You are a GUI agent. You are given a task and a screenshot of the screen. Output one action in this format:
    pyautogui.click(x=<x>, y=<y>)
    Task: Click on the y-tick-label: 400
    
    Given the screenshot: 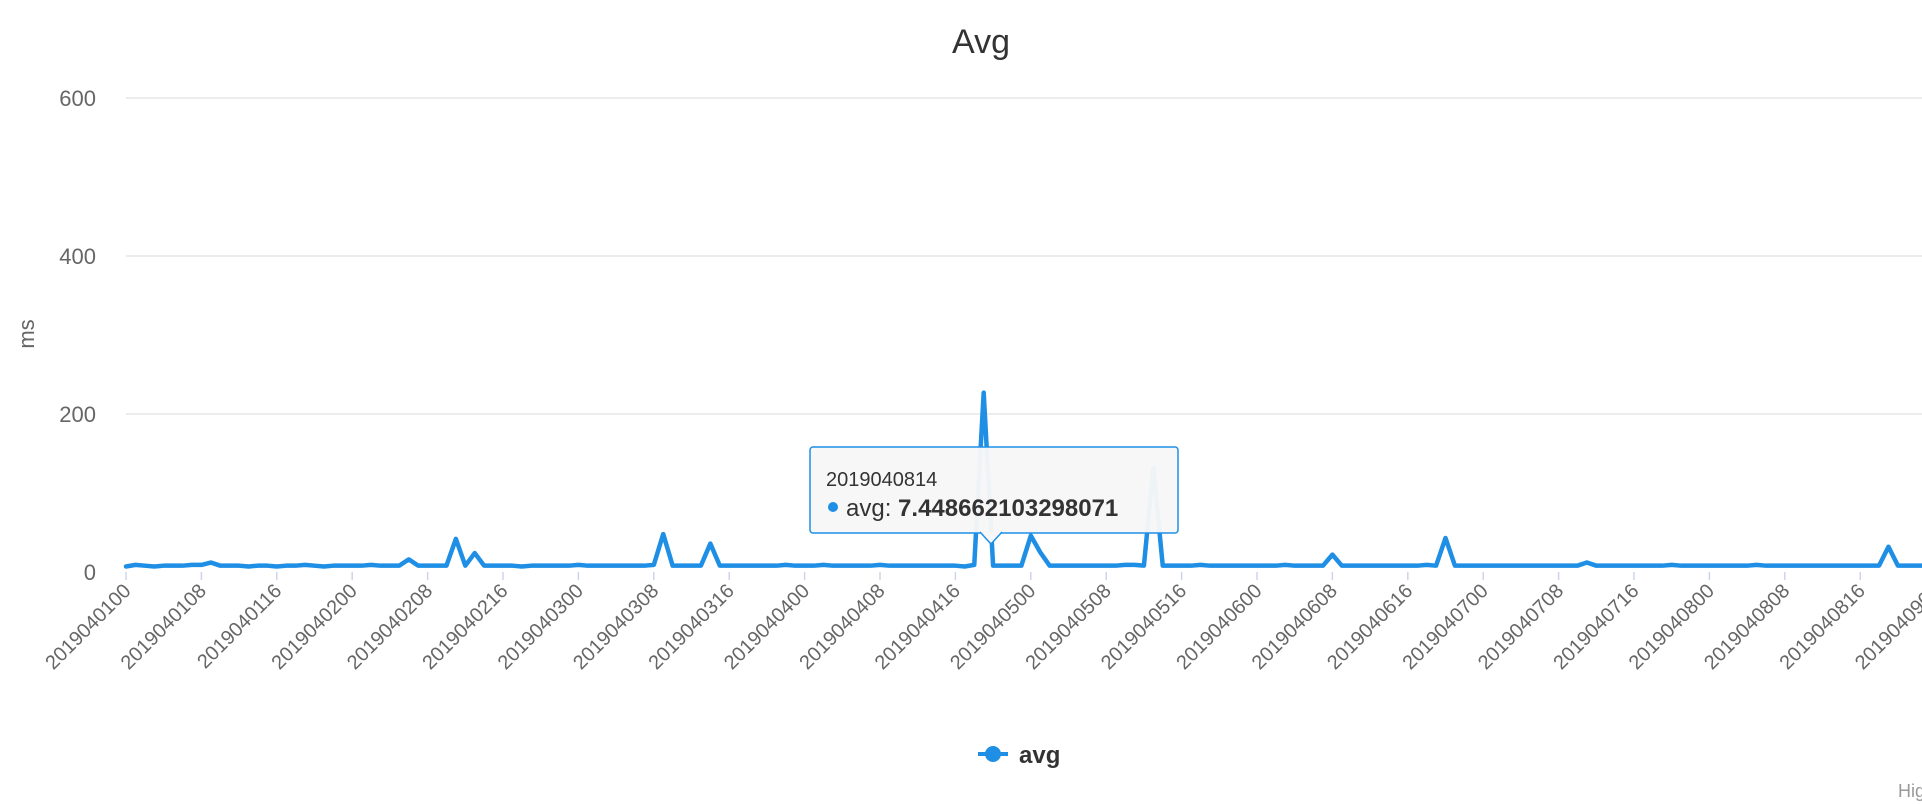 What is the action you would take?
    pyautogui.click(x=77, y=256)
    